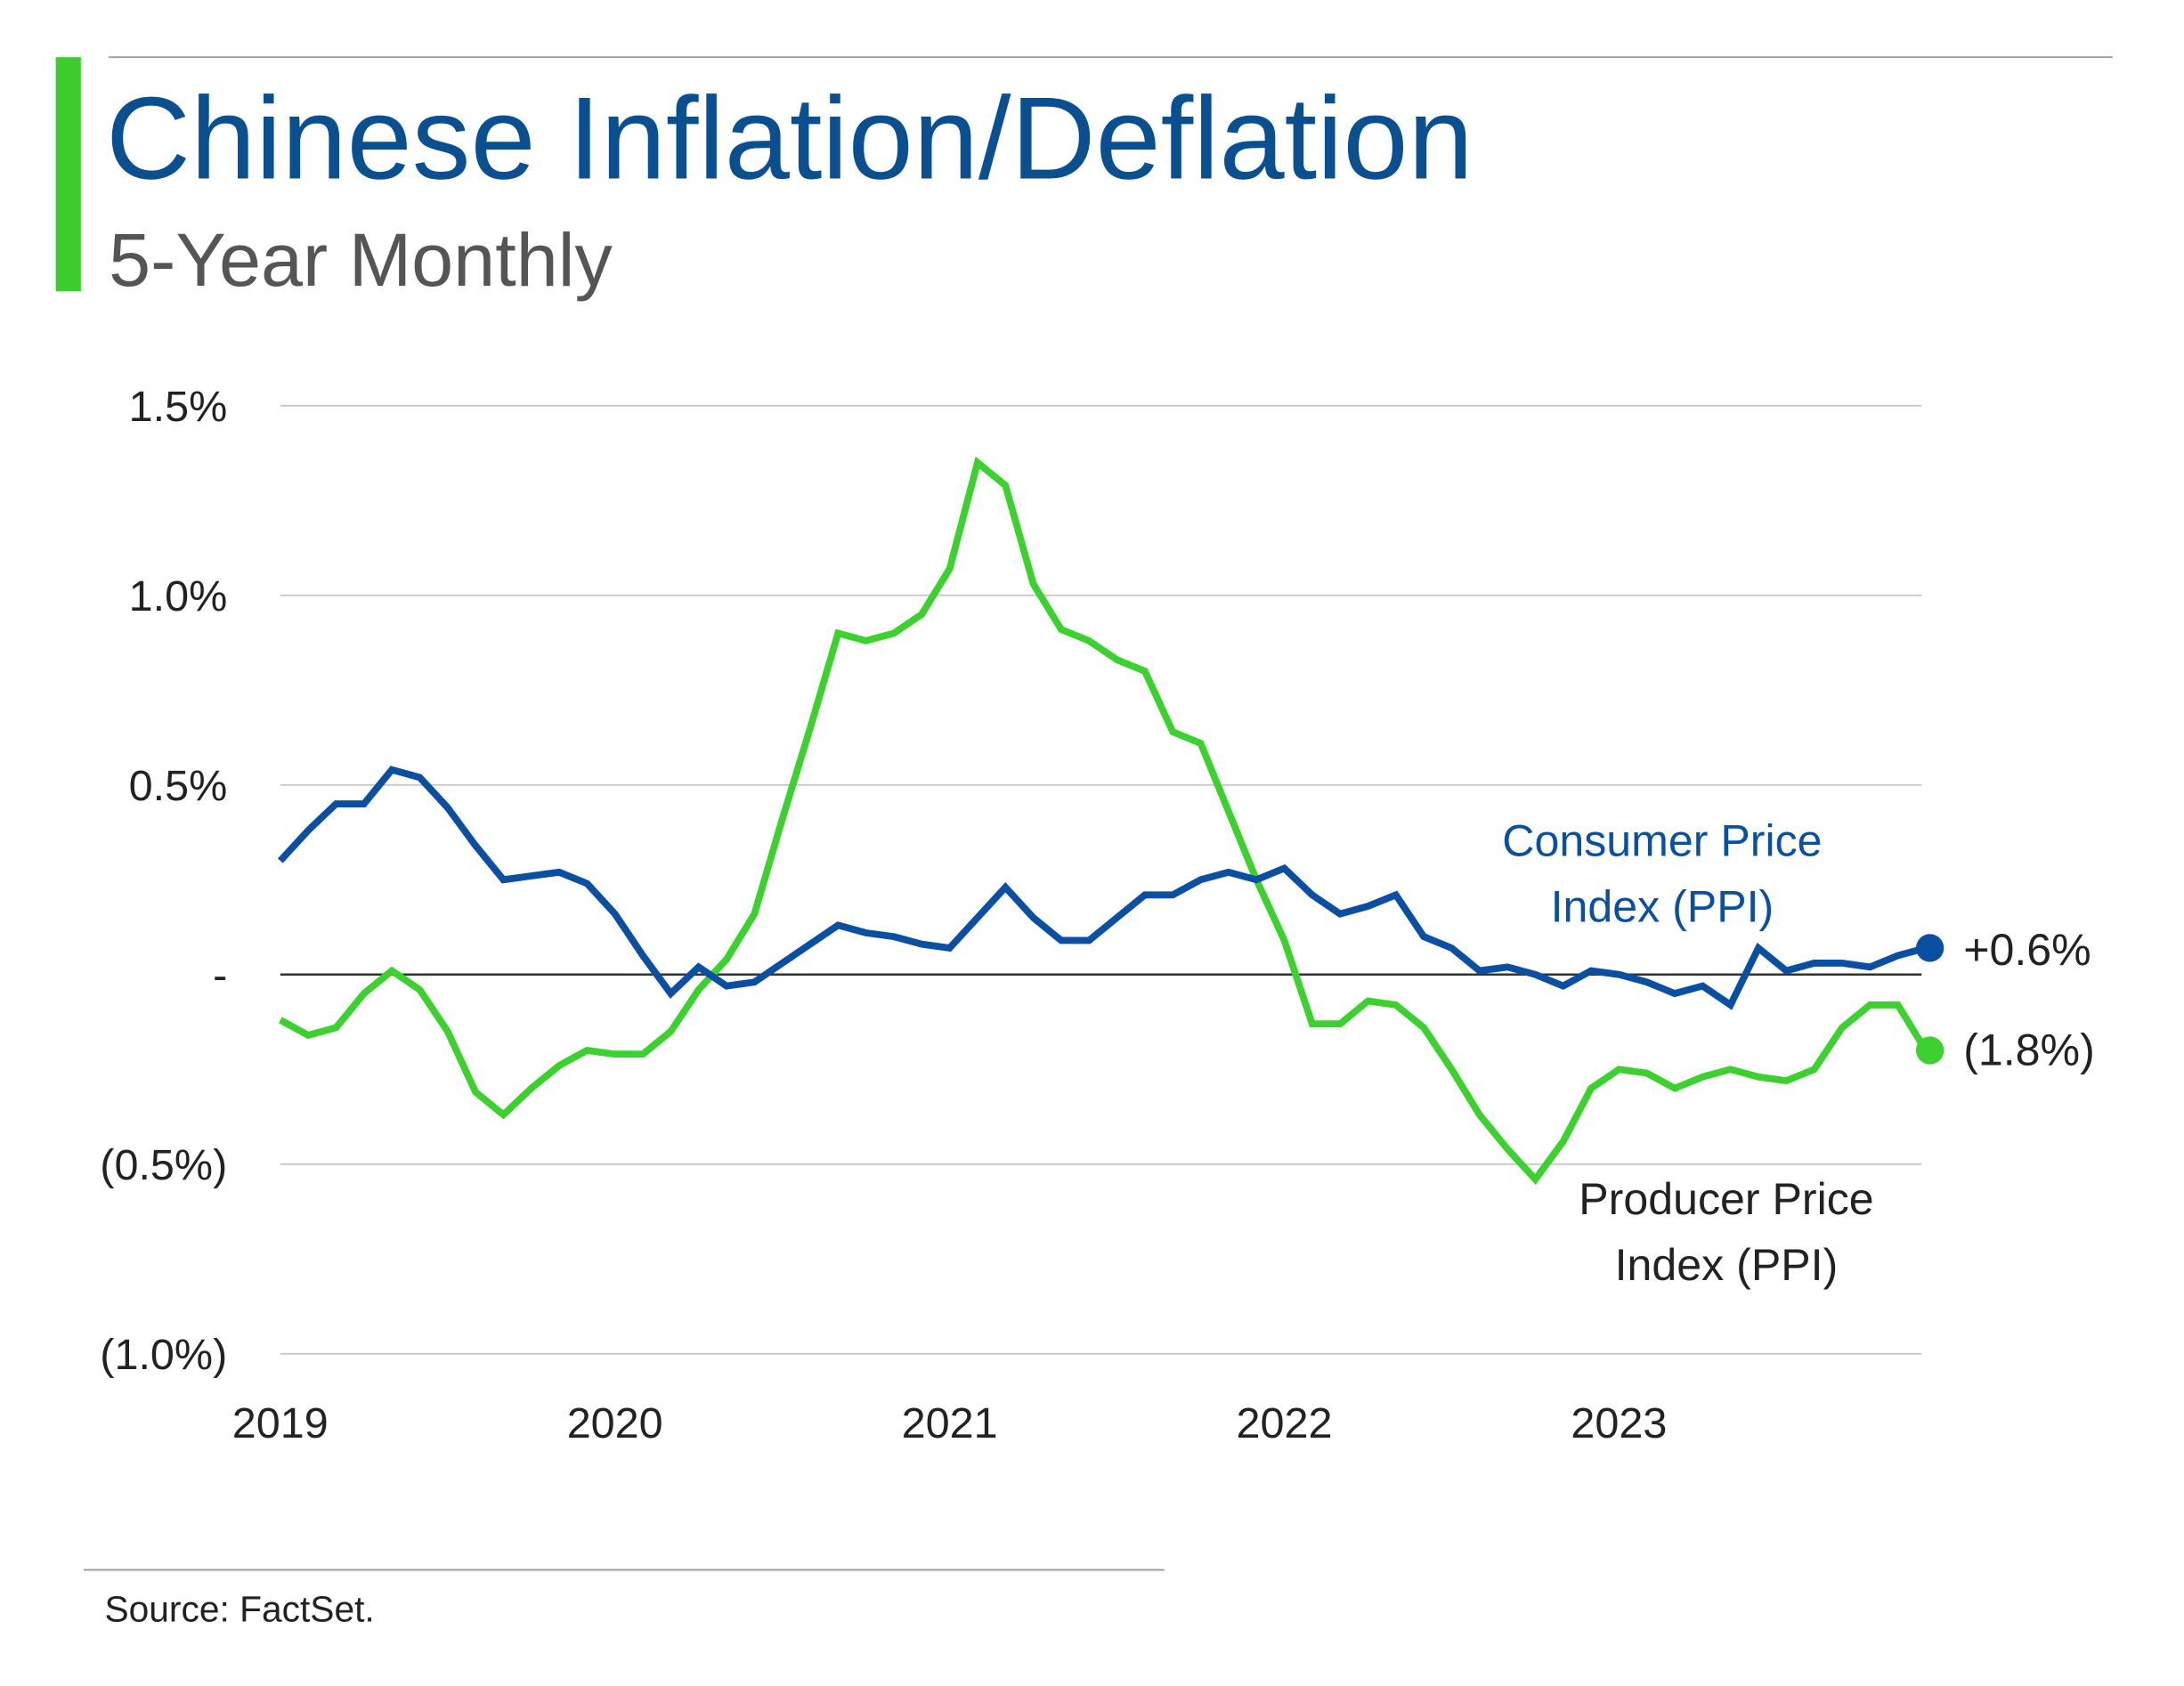 The width and height of the screenshot is (2184, 1686). Describe the element at coordinates (615, 1423) in the screenshot. I see `x-tick-label: 2020` at that location.